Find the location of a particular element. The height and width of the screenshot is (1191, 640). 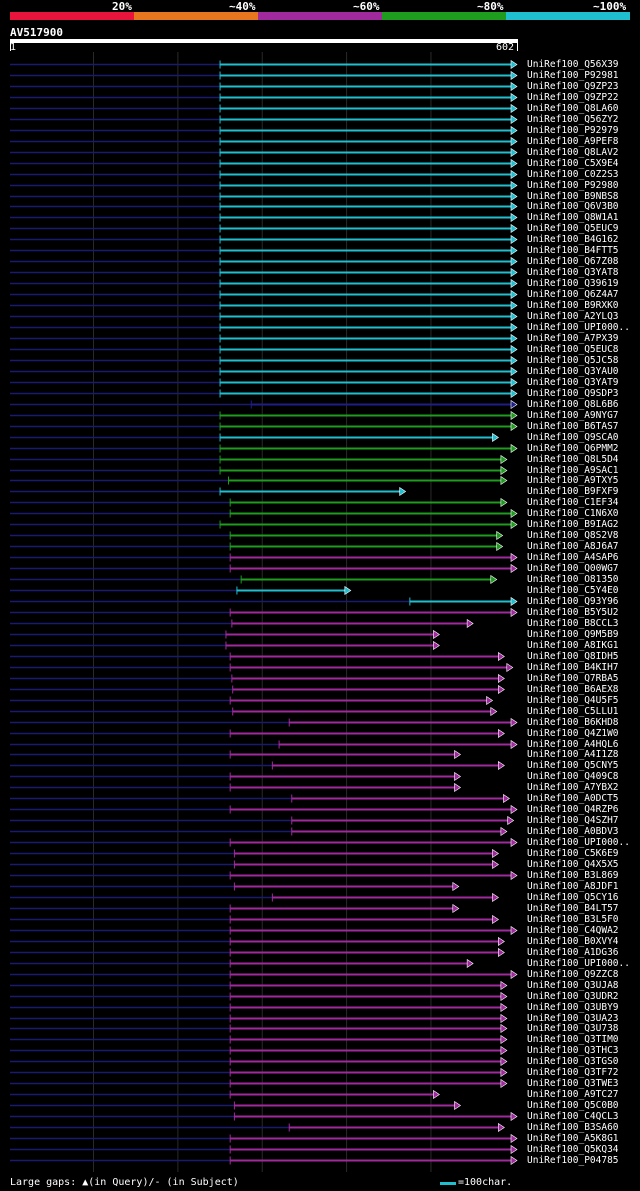

hit-label: UniRef100_Q4U5F5 is located at coordinates (573, 700).